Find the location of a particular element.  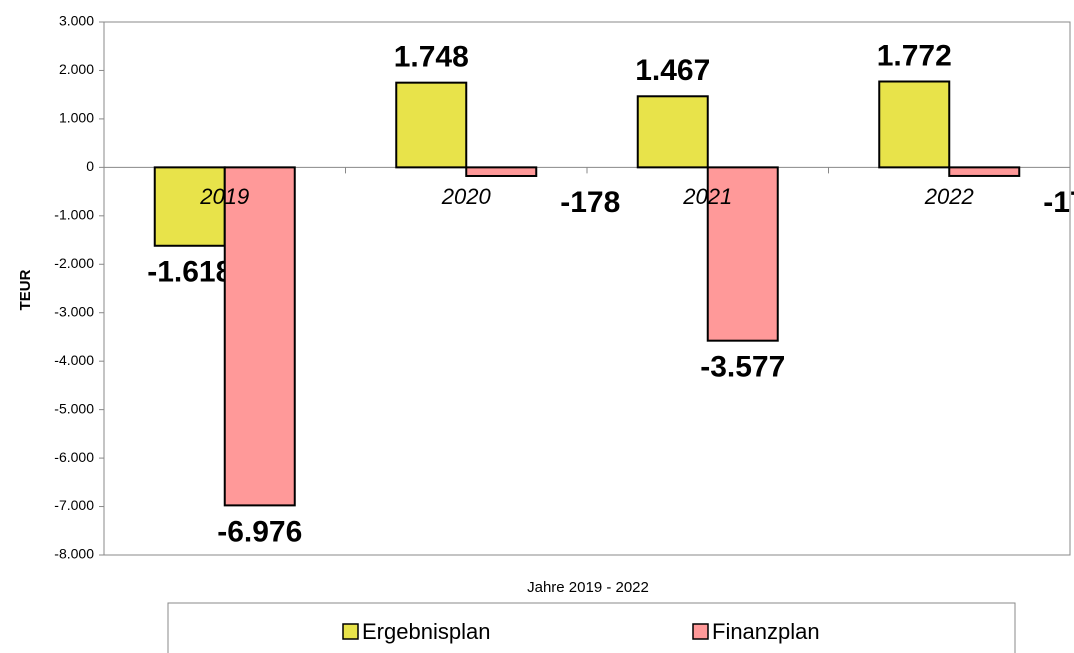

y-tick-label: -8.000 is located at coordinates (74, 554).